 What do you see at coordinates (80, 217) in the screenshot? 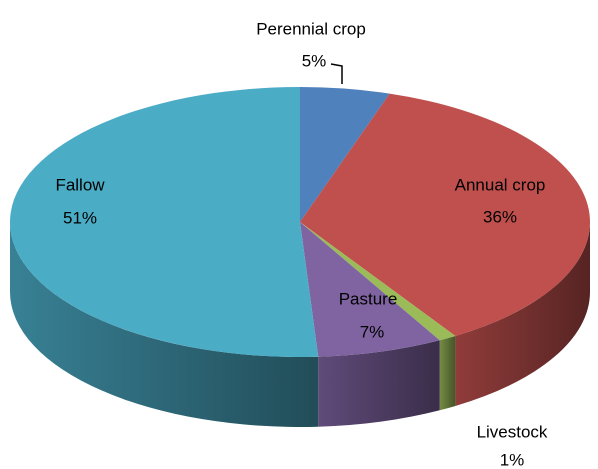
I see `value-label: 51%` at bounding box center [80, 217].